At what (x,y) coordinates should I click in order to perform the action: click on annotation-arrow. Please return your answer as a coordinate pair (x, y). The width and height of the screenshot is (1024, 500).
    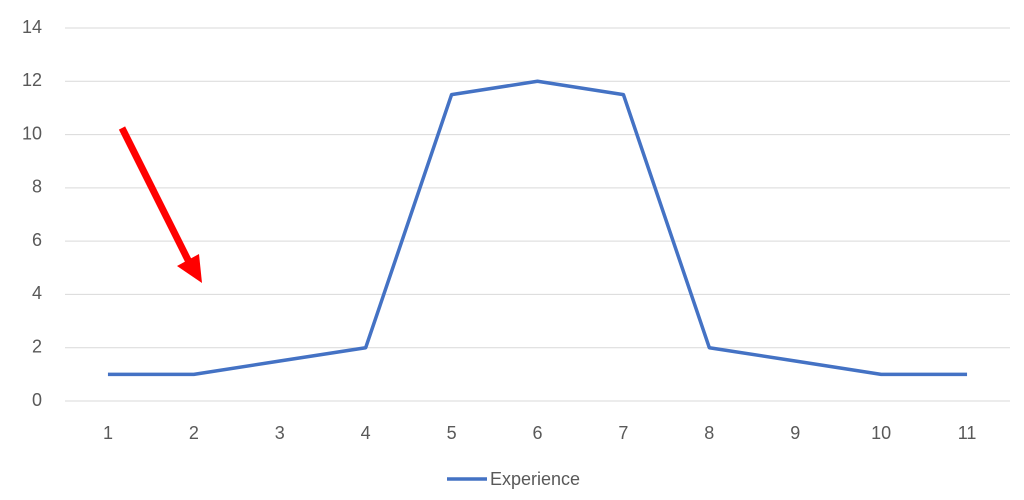
    Looking at the image, I should click on (160, 204).